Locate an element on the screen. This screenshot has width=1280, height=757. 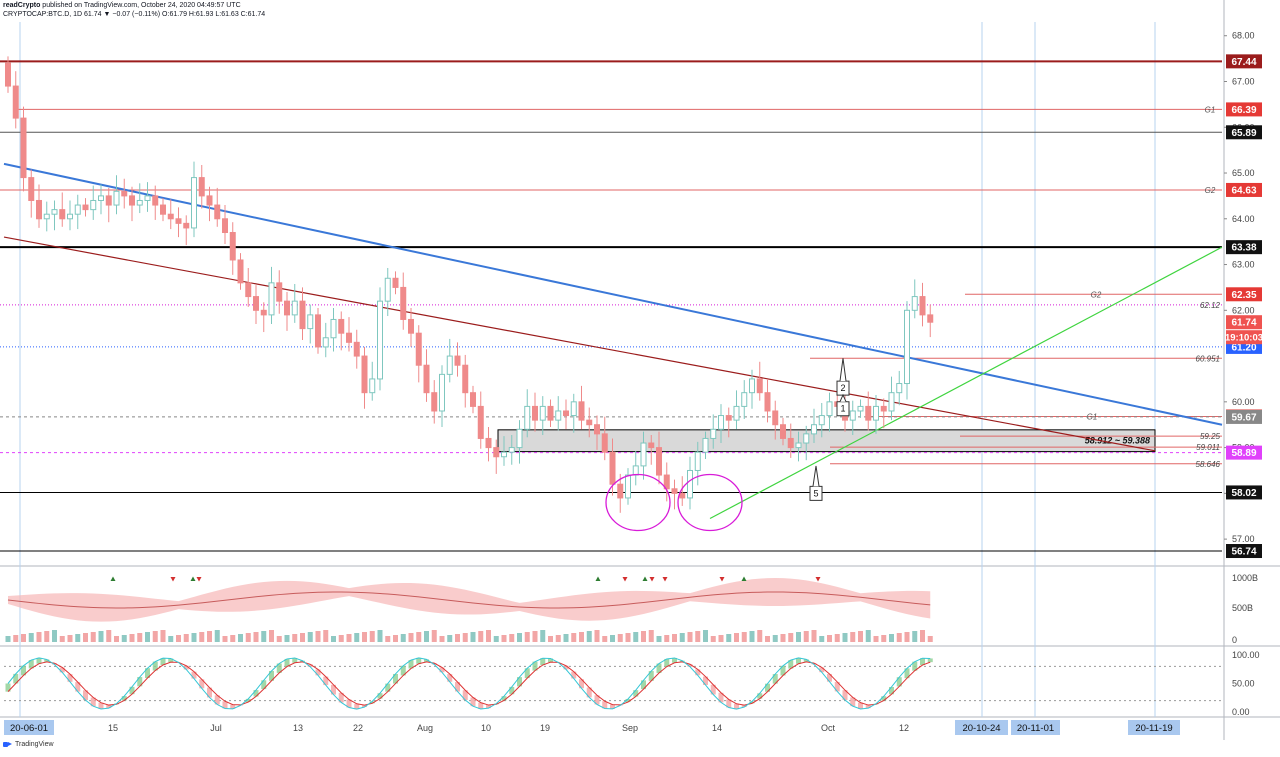
x-tick-label: Sep is located at coordinates (630, 728).